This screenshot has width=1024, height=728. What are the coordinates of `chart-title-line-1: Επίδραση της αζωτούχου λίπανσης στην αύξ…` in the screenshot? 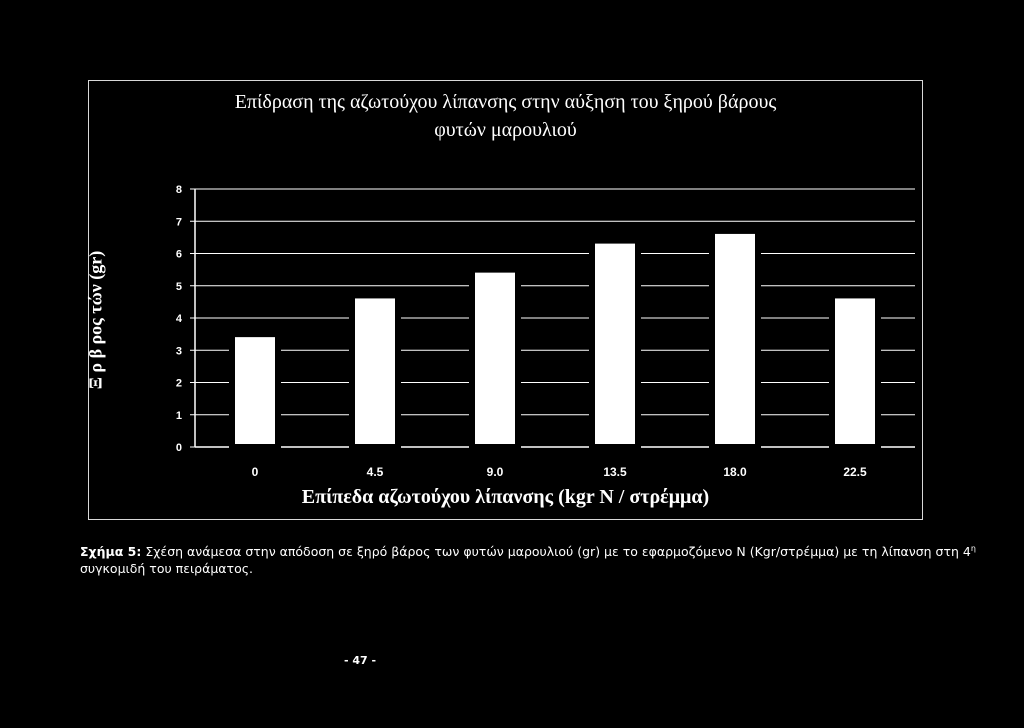 It's located at (505, 102).